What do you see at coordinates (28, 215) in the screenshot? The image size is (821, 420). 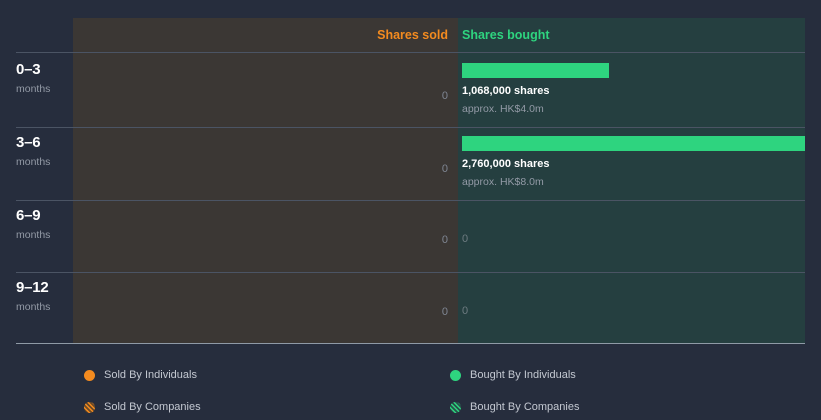 I see `row-label-range: 6–9` at bounding box center [28, 215].